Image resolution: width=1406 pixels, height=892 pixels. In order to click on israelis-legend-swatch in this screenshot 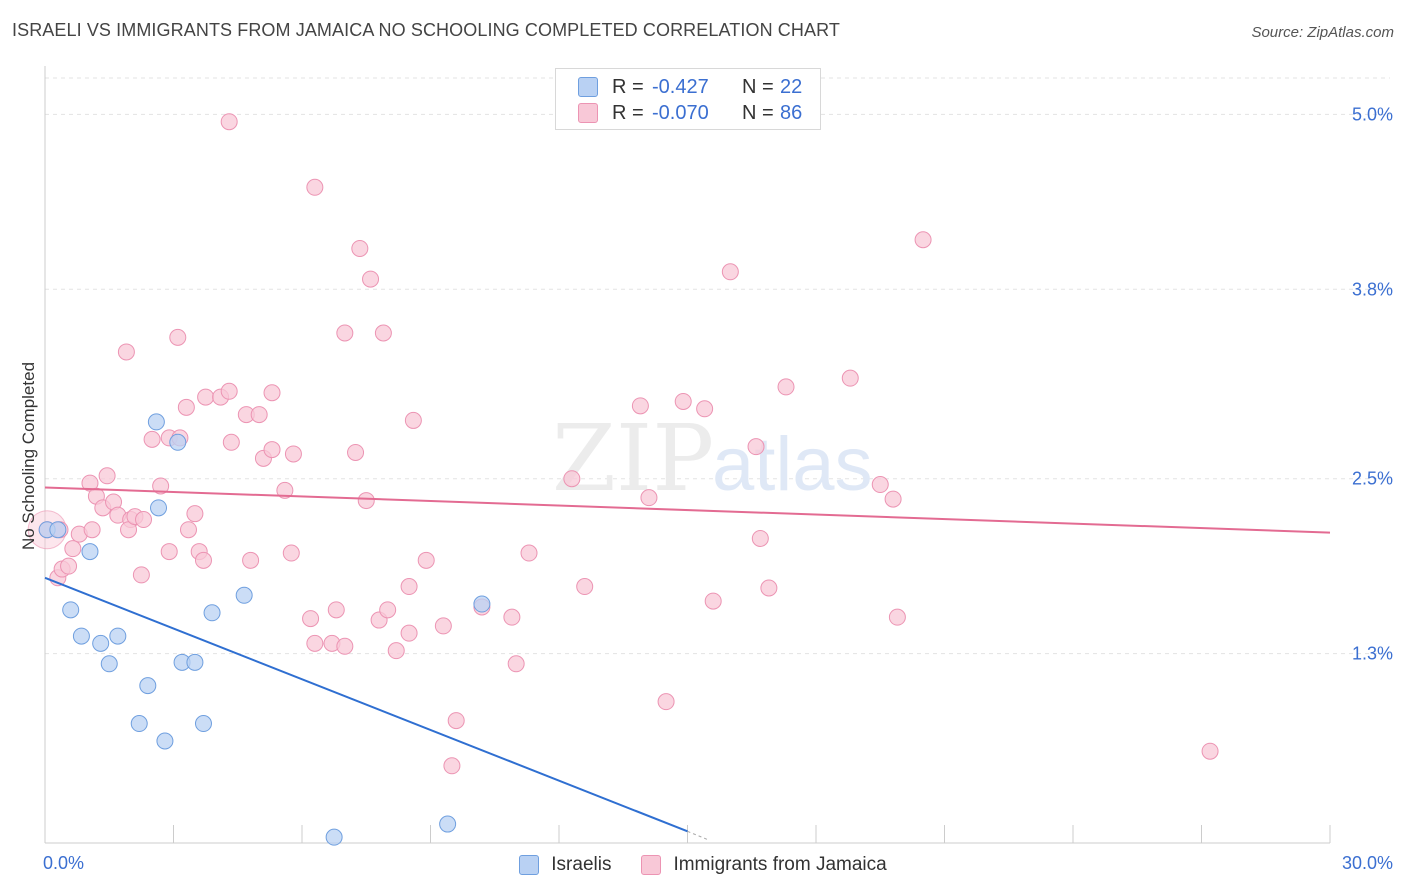, I will do `click(529, 865)`.